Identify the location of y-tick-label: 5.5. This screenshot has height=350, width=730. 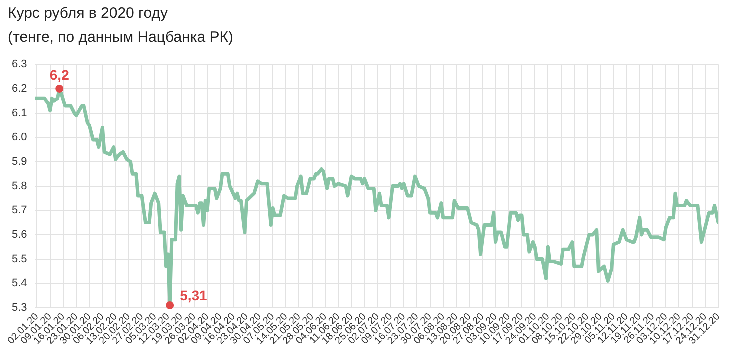
(20, 259).